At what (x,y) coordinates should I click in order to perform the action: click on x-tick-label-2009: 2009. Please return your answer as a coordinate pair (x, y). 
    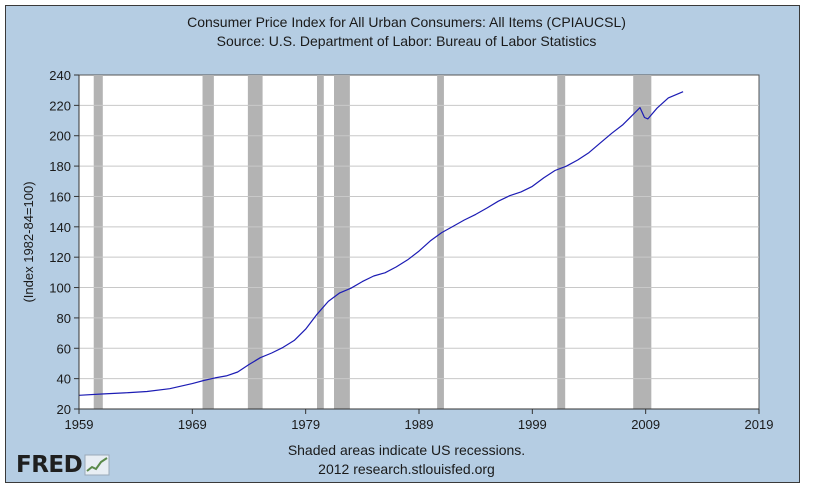
    Looking at the image, I should click on (645, 424).